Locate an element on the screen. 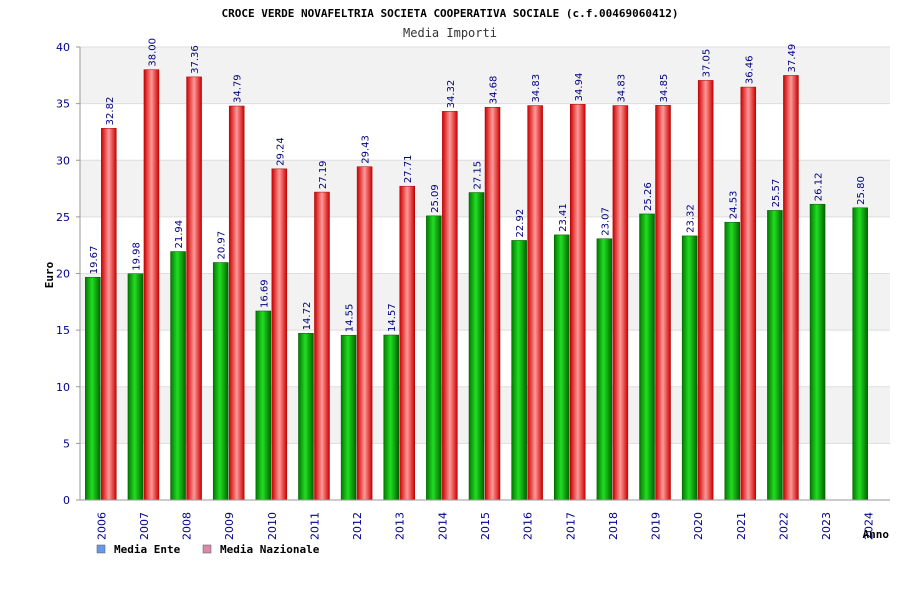 The width and height of the screenshot is (900, 600). chart-subtitle: Media Importi is located at coordinates (450, 33).